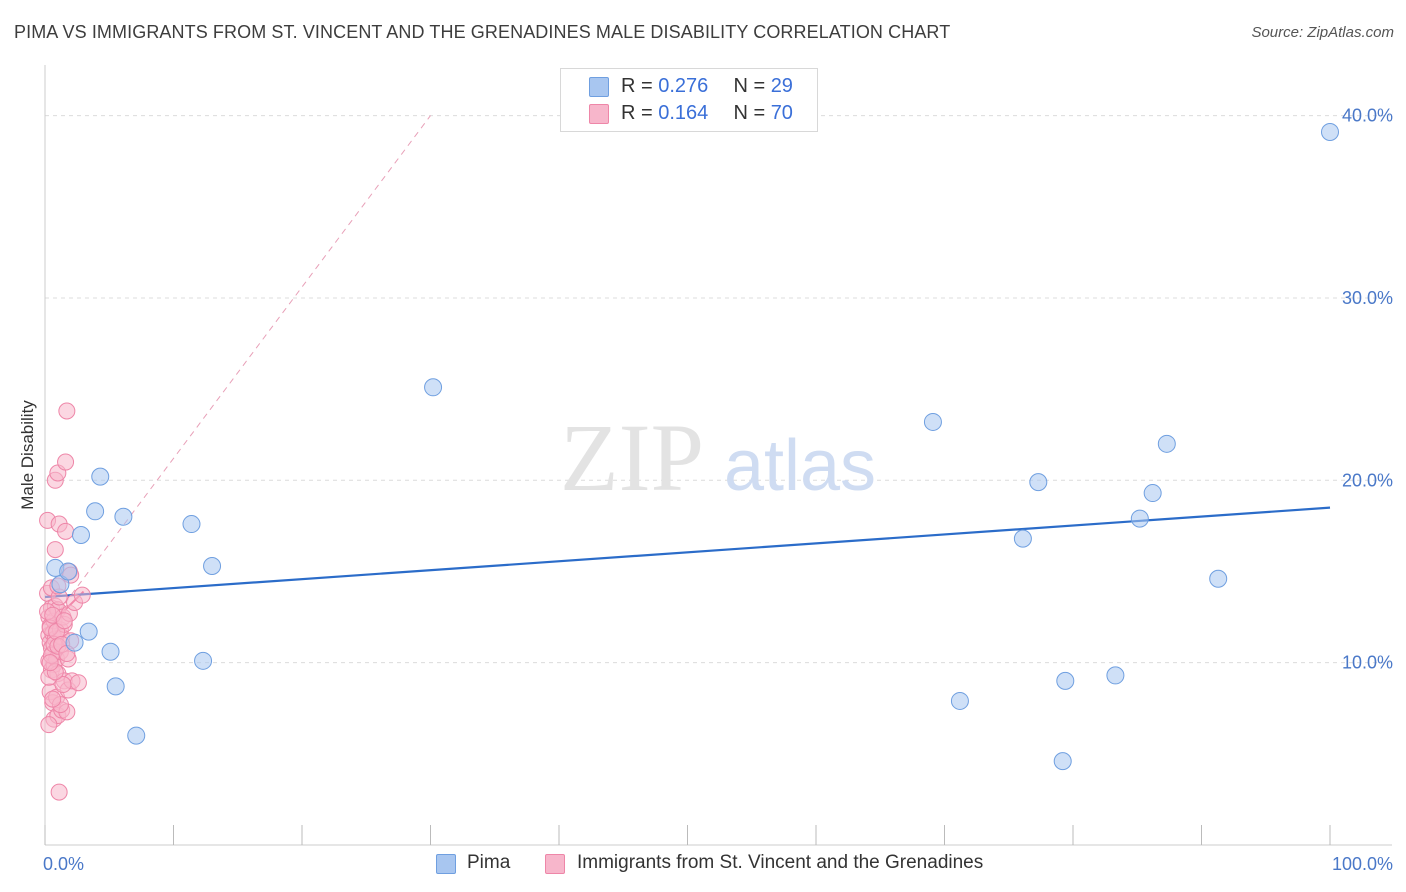 The width and height of the screenshot is (1406, 892). I want to click on pima-stats-row: R = 0.276 N = 29, so click(707, 86).